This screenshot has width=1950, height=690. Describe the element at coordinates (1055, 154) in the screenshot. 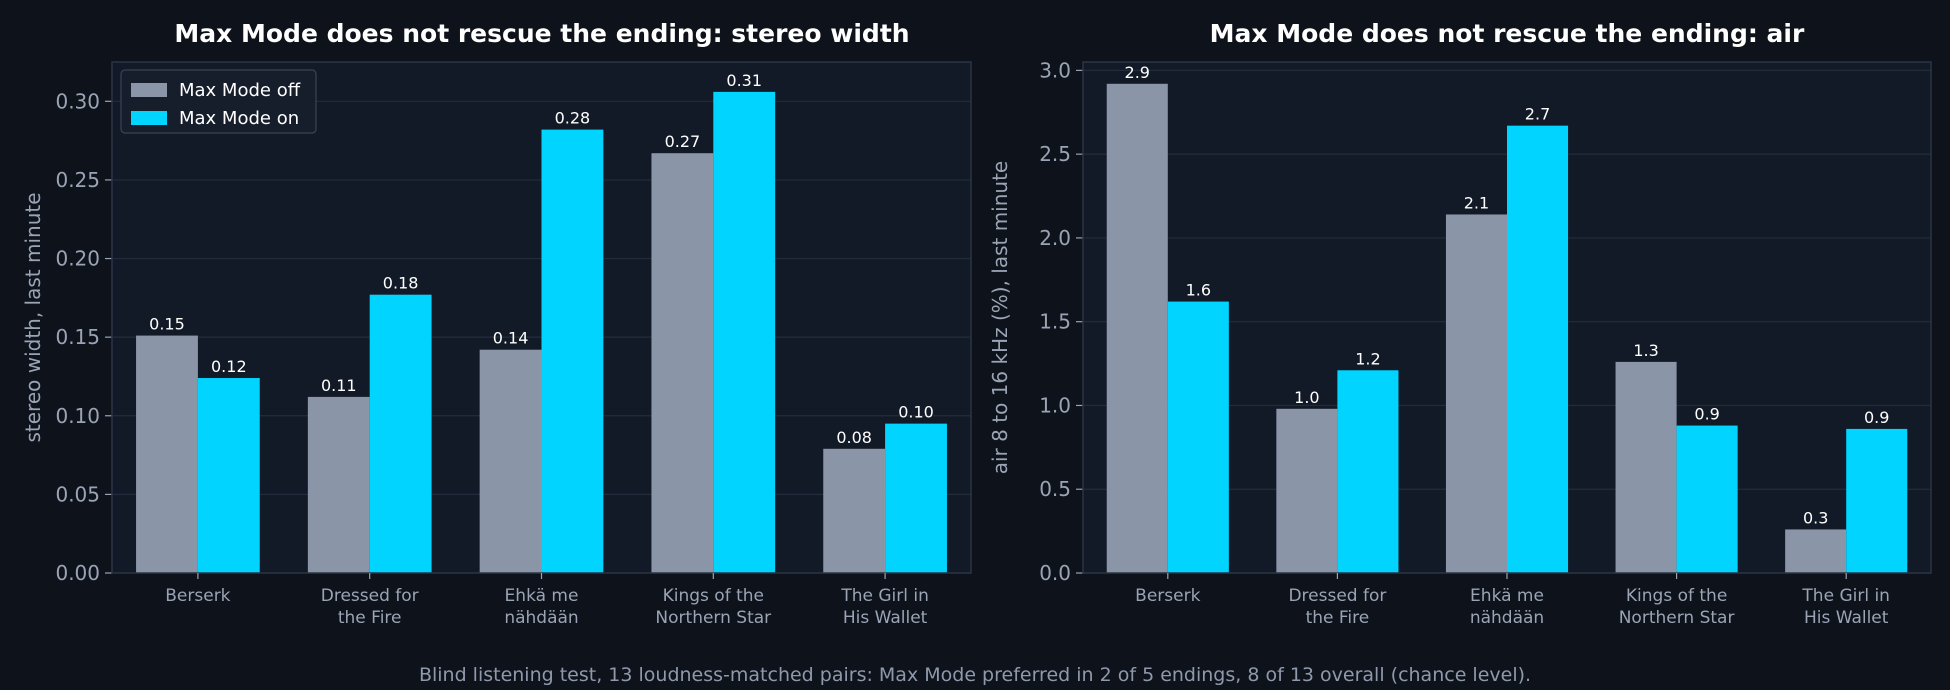

I see `y-tick-label: 2.5` at that location.